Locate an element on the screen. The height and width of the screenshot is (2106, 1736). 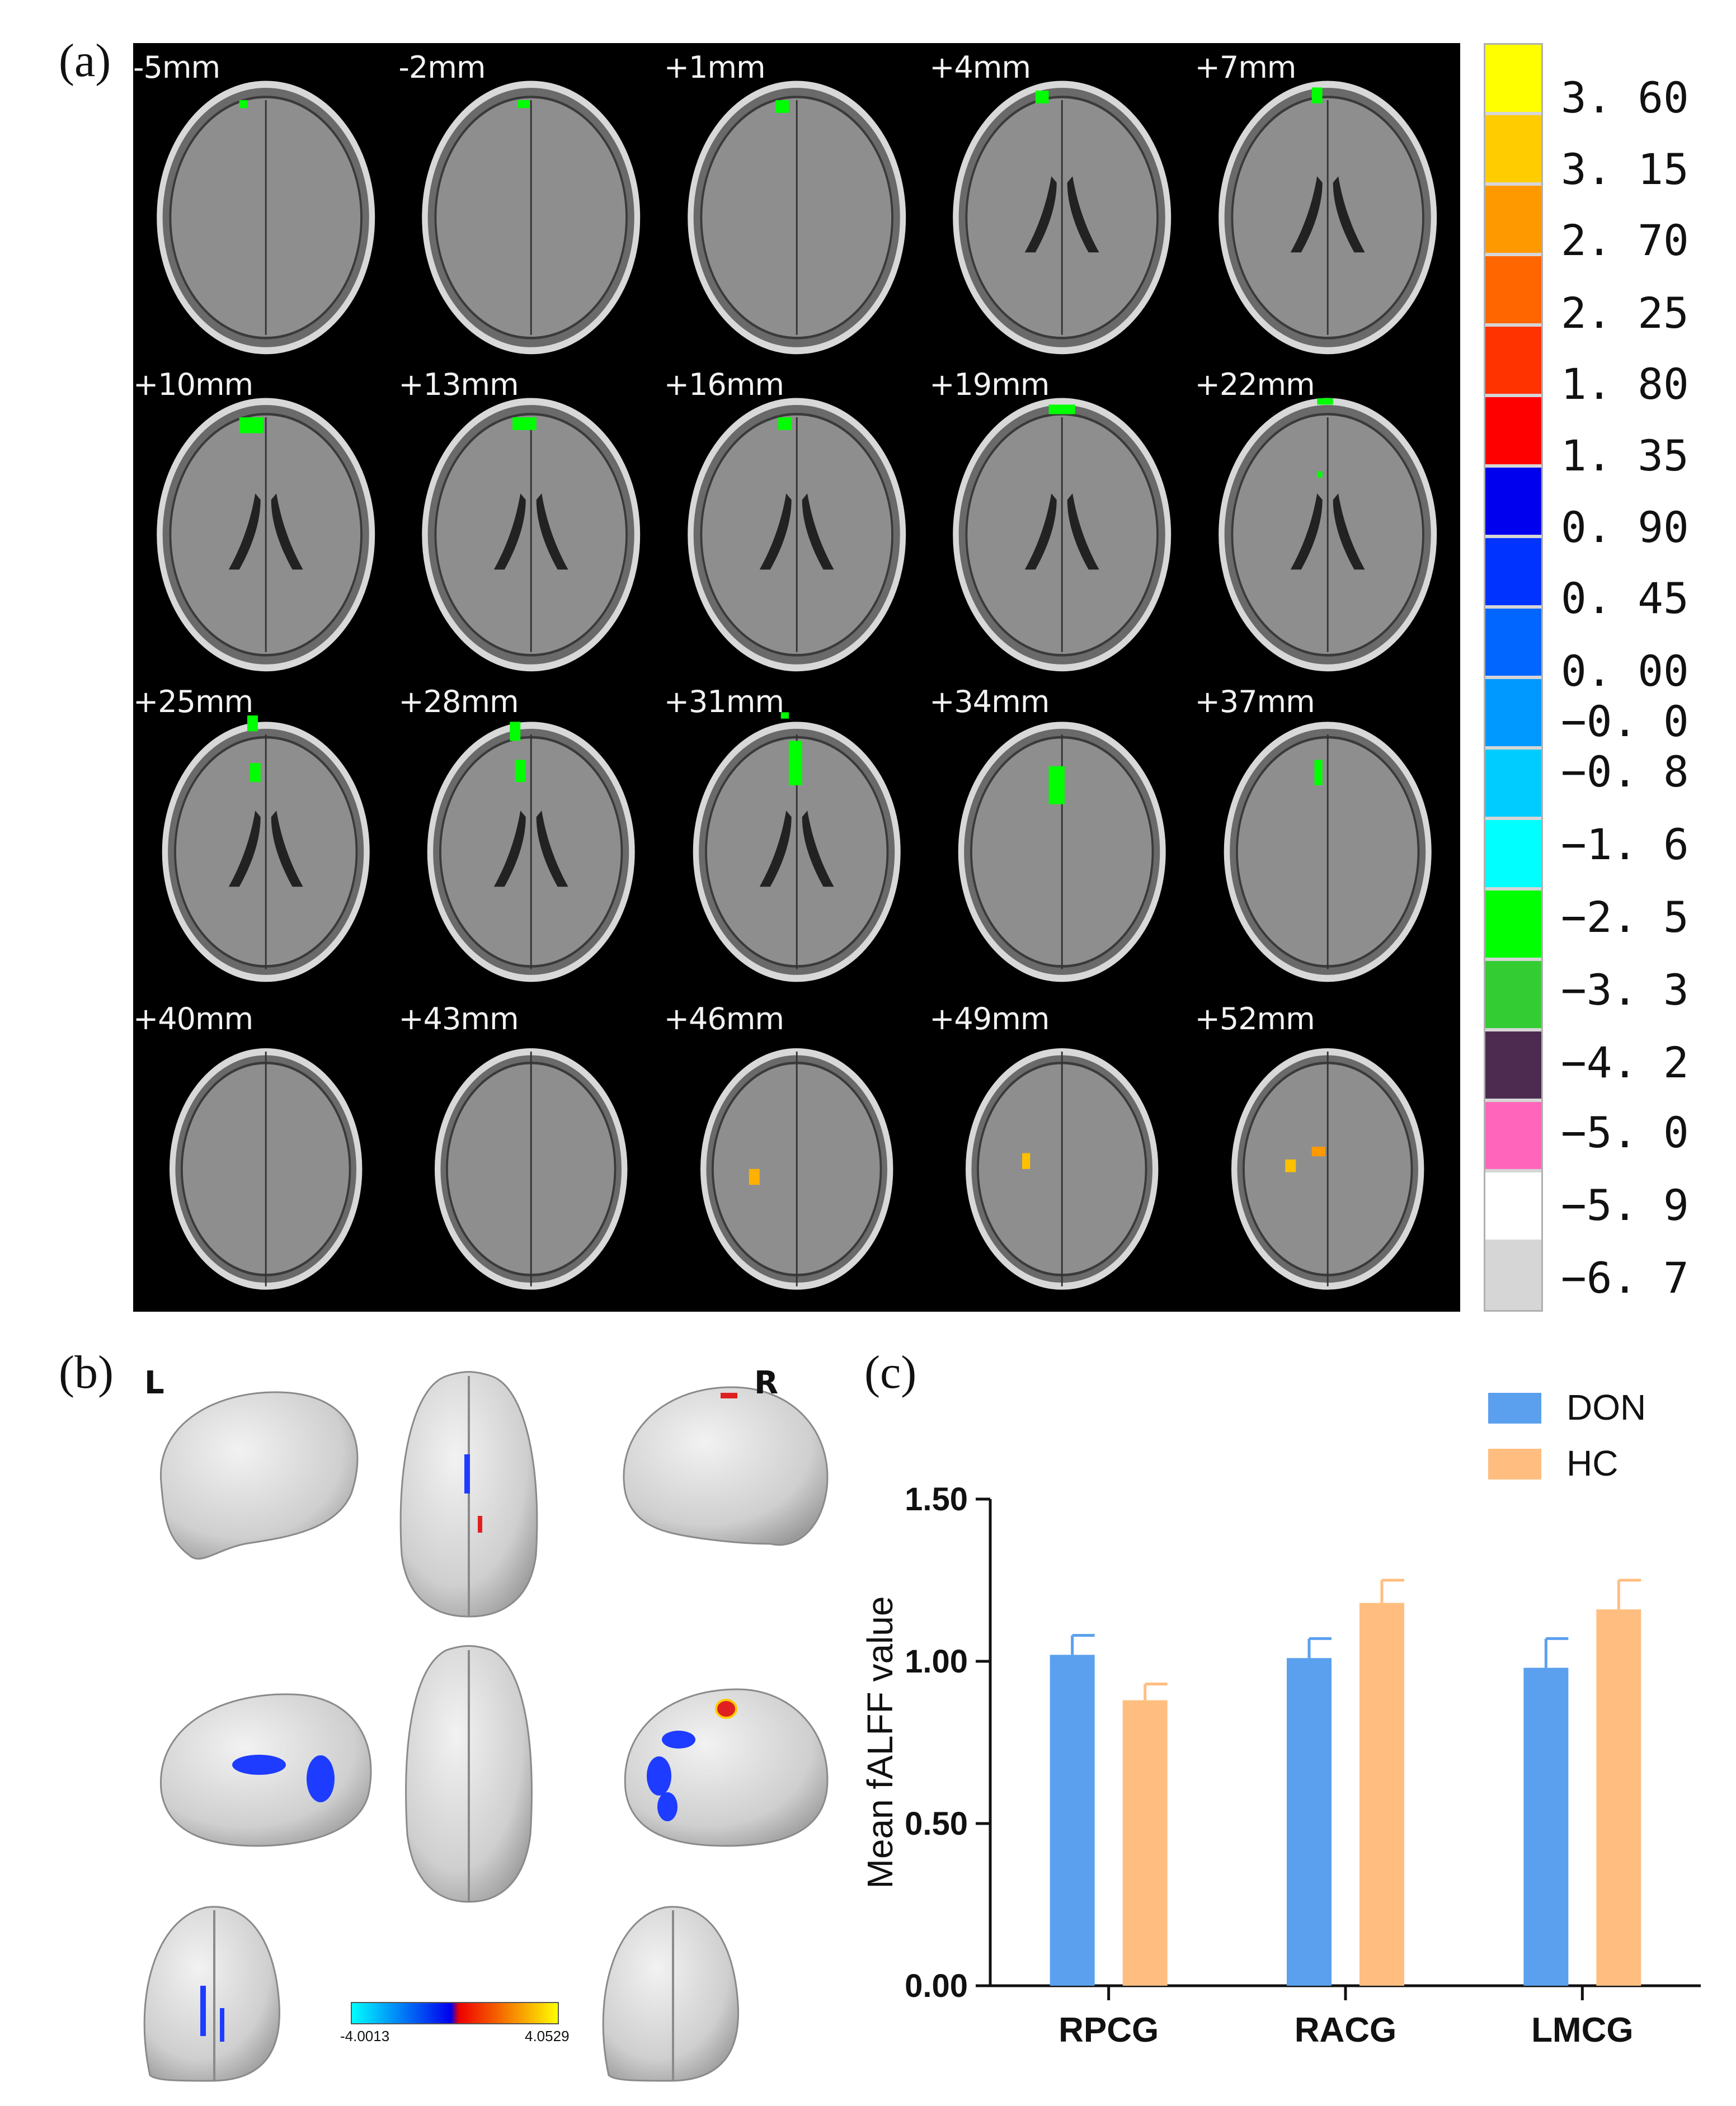
axial-slice: +4mm is located at coordinates (1061, 201).